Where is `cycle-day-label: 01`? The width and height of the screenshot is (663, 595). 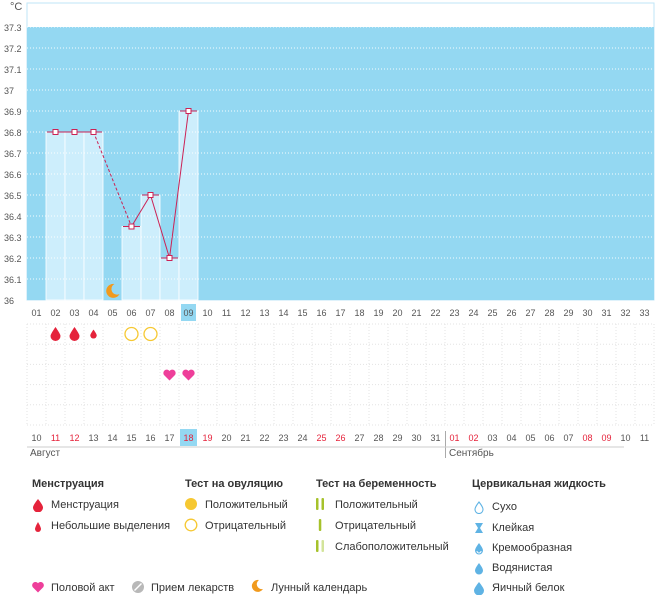 cycle-day-label: 01 is located at coordinates (36, 313).